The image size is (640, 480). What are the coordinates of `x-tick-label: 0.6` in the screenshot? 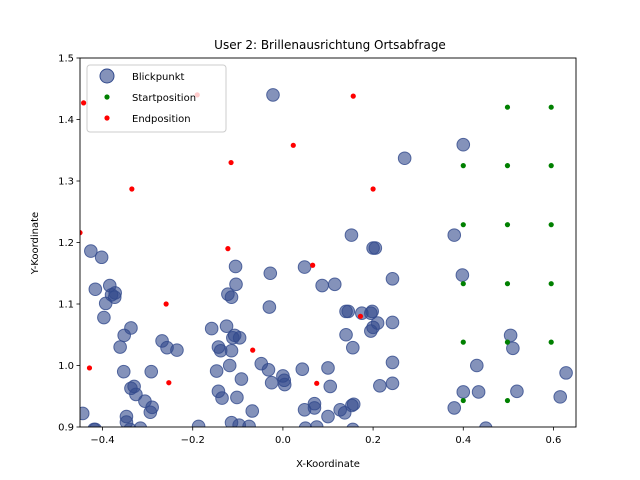 It's located at (554, 440).